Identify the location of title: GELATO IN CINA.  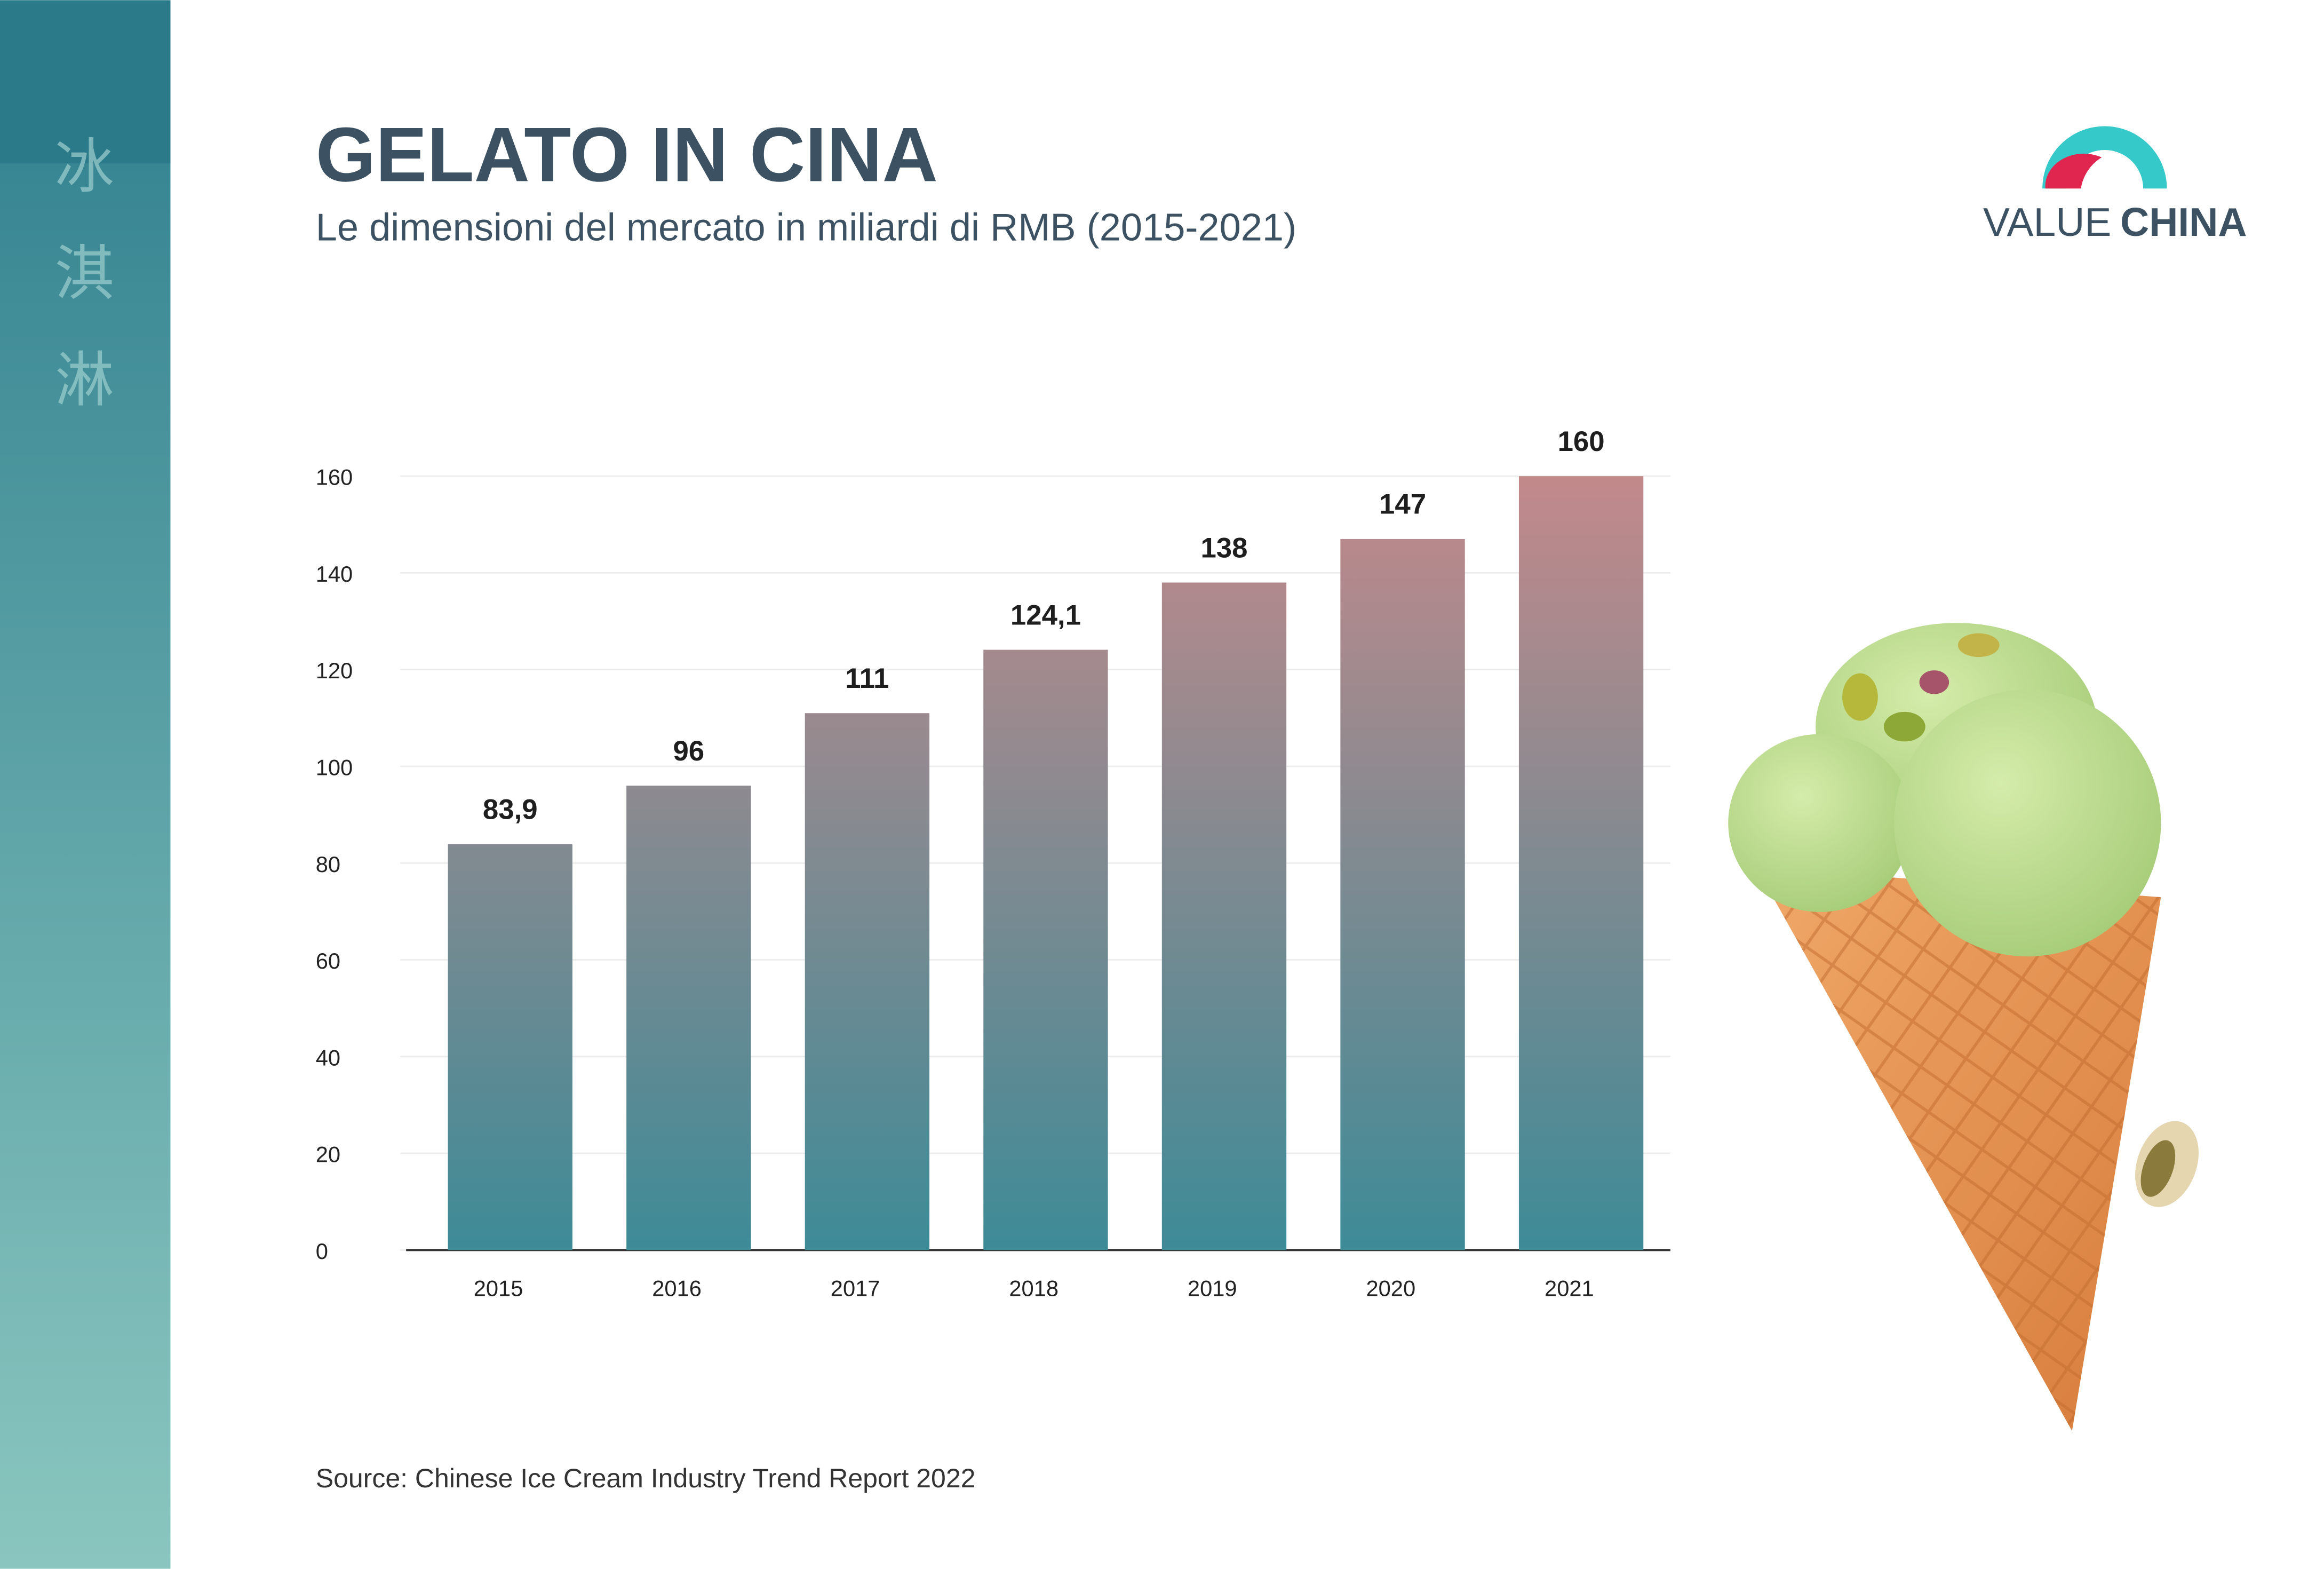
(627, 154).